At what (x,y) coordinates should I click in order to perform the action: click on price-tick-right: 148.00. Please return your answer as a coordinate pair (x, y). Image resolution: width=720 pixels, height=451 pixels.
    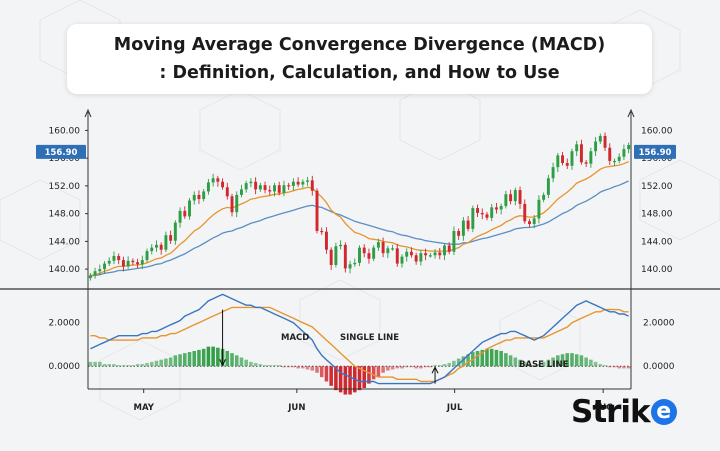
    Looking at the image, I should click on (657, 215).